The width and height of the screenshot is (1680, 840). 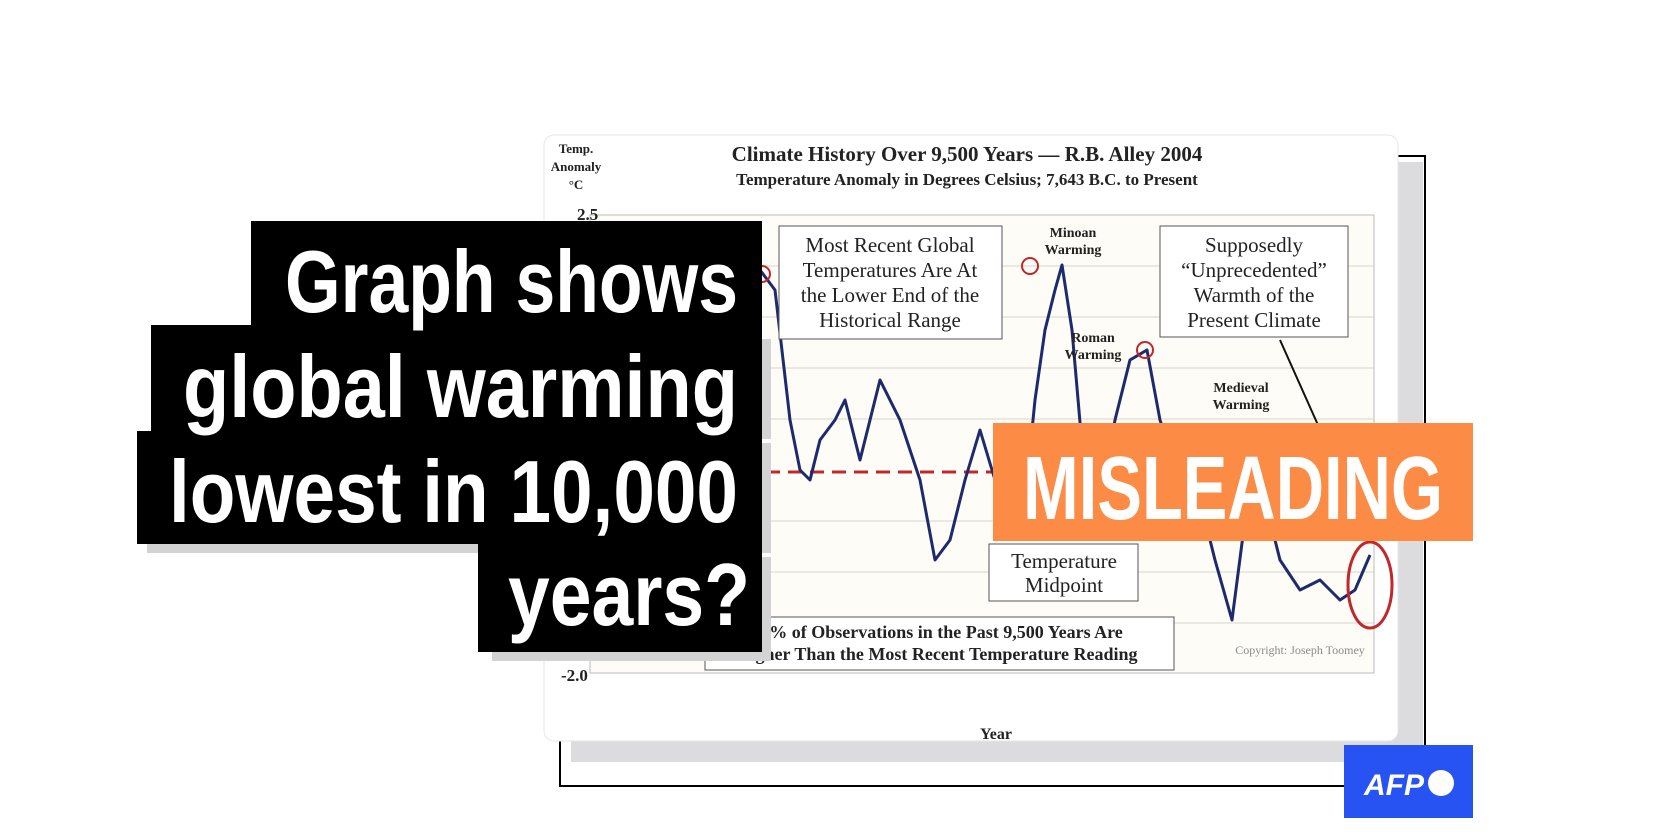 I want to click on y-axis-label-line: Temp., so click(x=576, y=148).